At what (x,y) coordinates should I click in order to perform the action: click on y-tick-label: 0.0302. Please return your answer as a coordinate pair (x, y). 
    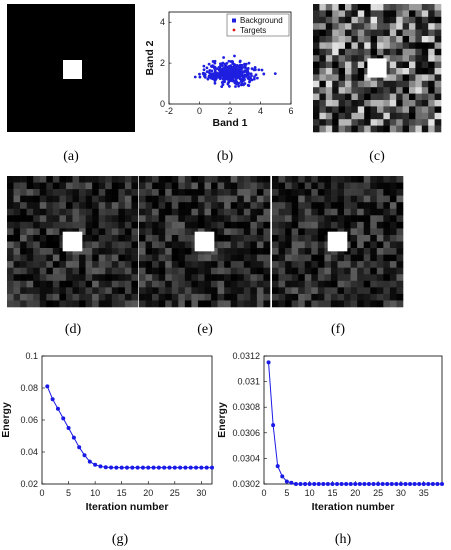
    Looking at the image, I should click on (246, 484).